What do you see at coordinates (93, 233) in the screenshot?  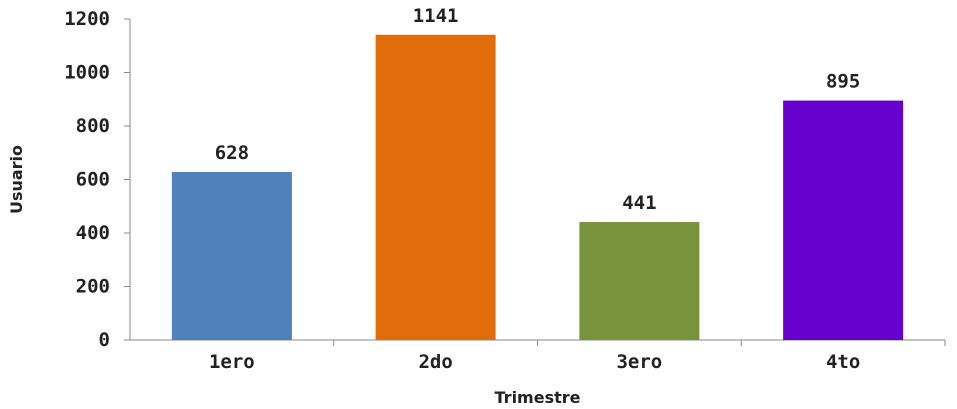 I see `y-tick-label: 400` at bounding box center [93, 233].